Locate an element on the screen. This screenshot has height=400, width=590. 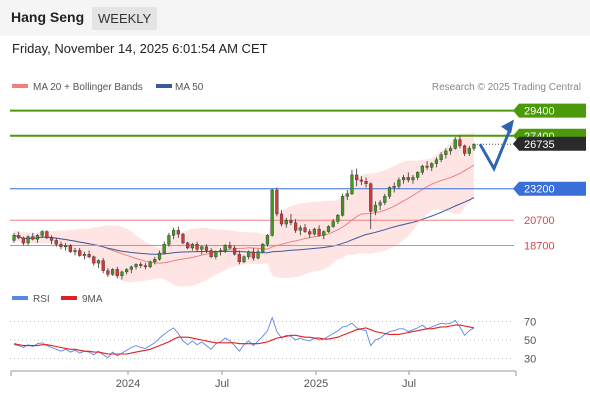
instrument-title: Hang Seng is located at coordinates (48, 17).